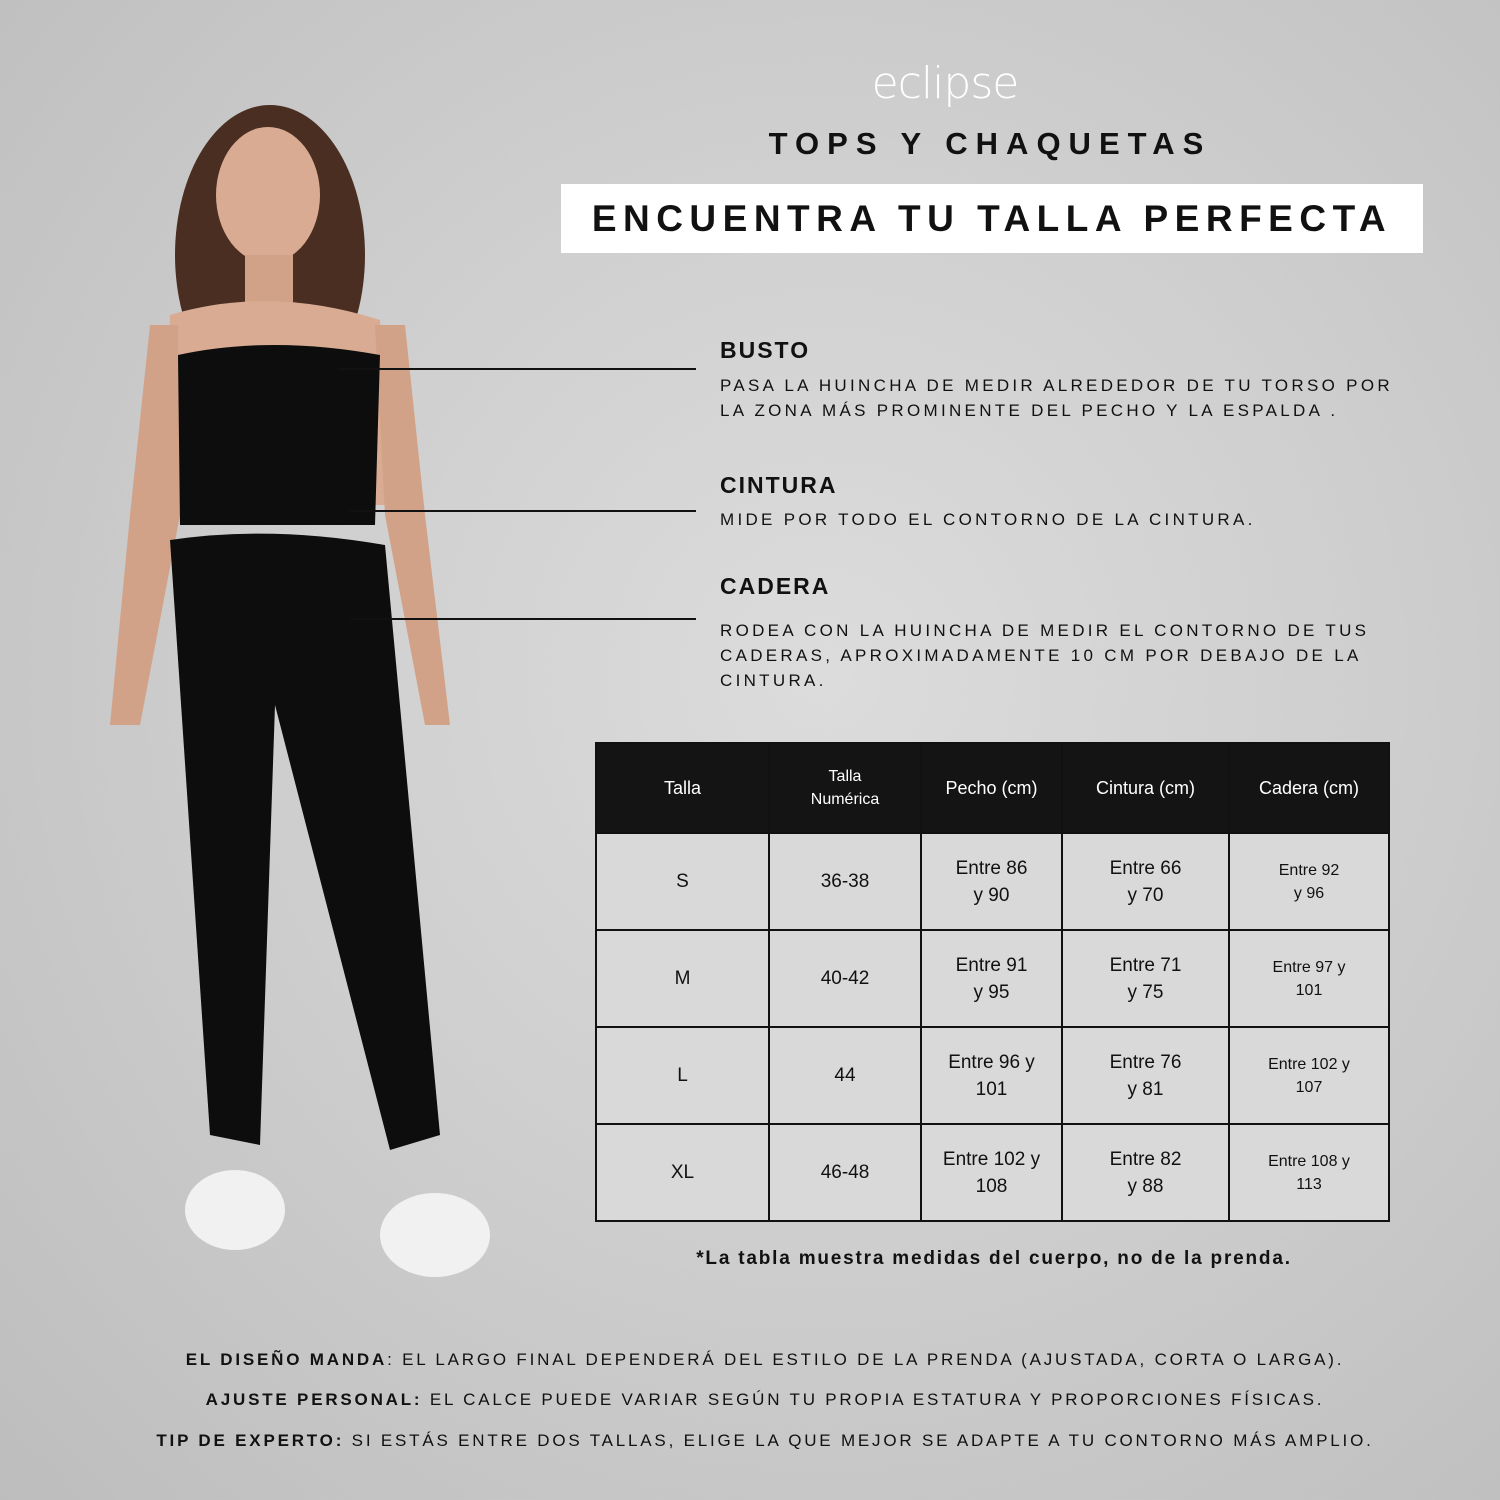 Image resolution: width=1500 pixels, height=1500 pixels. I want to click on cell-cadera: Entre 97 y 101, so click(1309, 978).